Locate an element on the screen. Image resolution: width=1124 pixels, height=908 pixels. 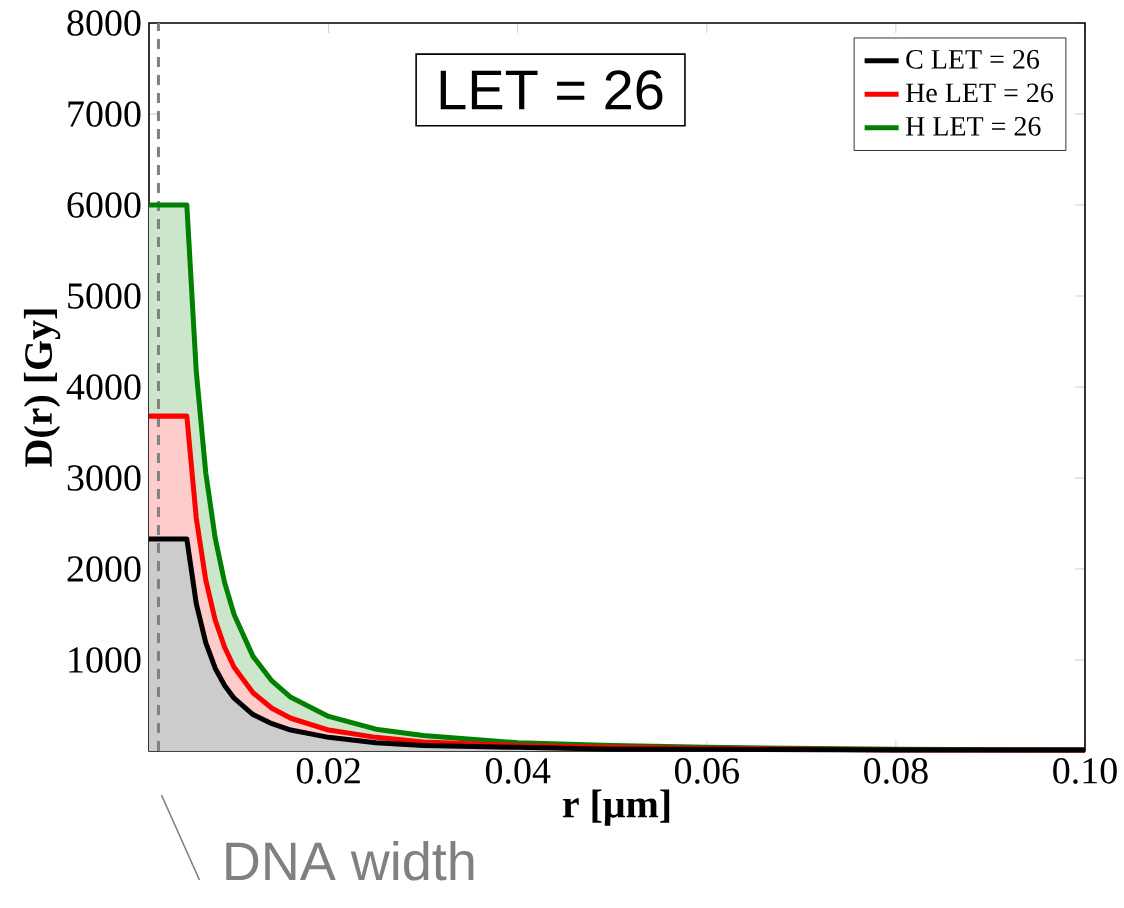
y-tick-label: 6000 is located at coordinates (104, 205).